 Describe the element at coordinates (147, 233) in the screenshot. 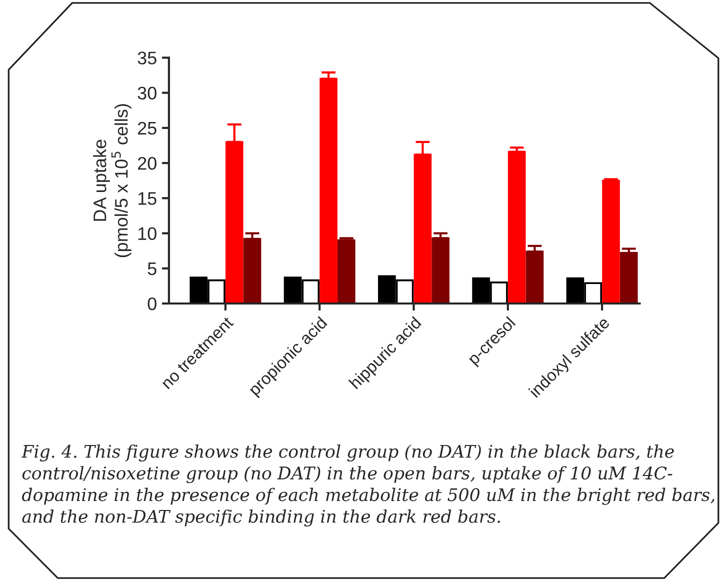

I see `y-tick-label: 10` at that location.